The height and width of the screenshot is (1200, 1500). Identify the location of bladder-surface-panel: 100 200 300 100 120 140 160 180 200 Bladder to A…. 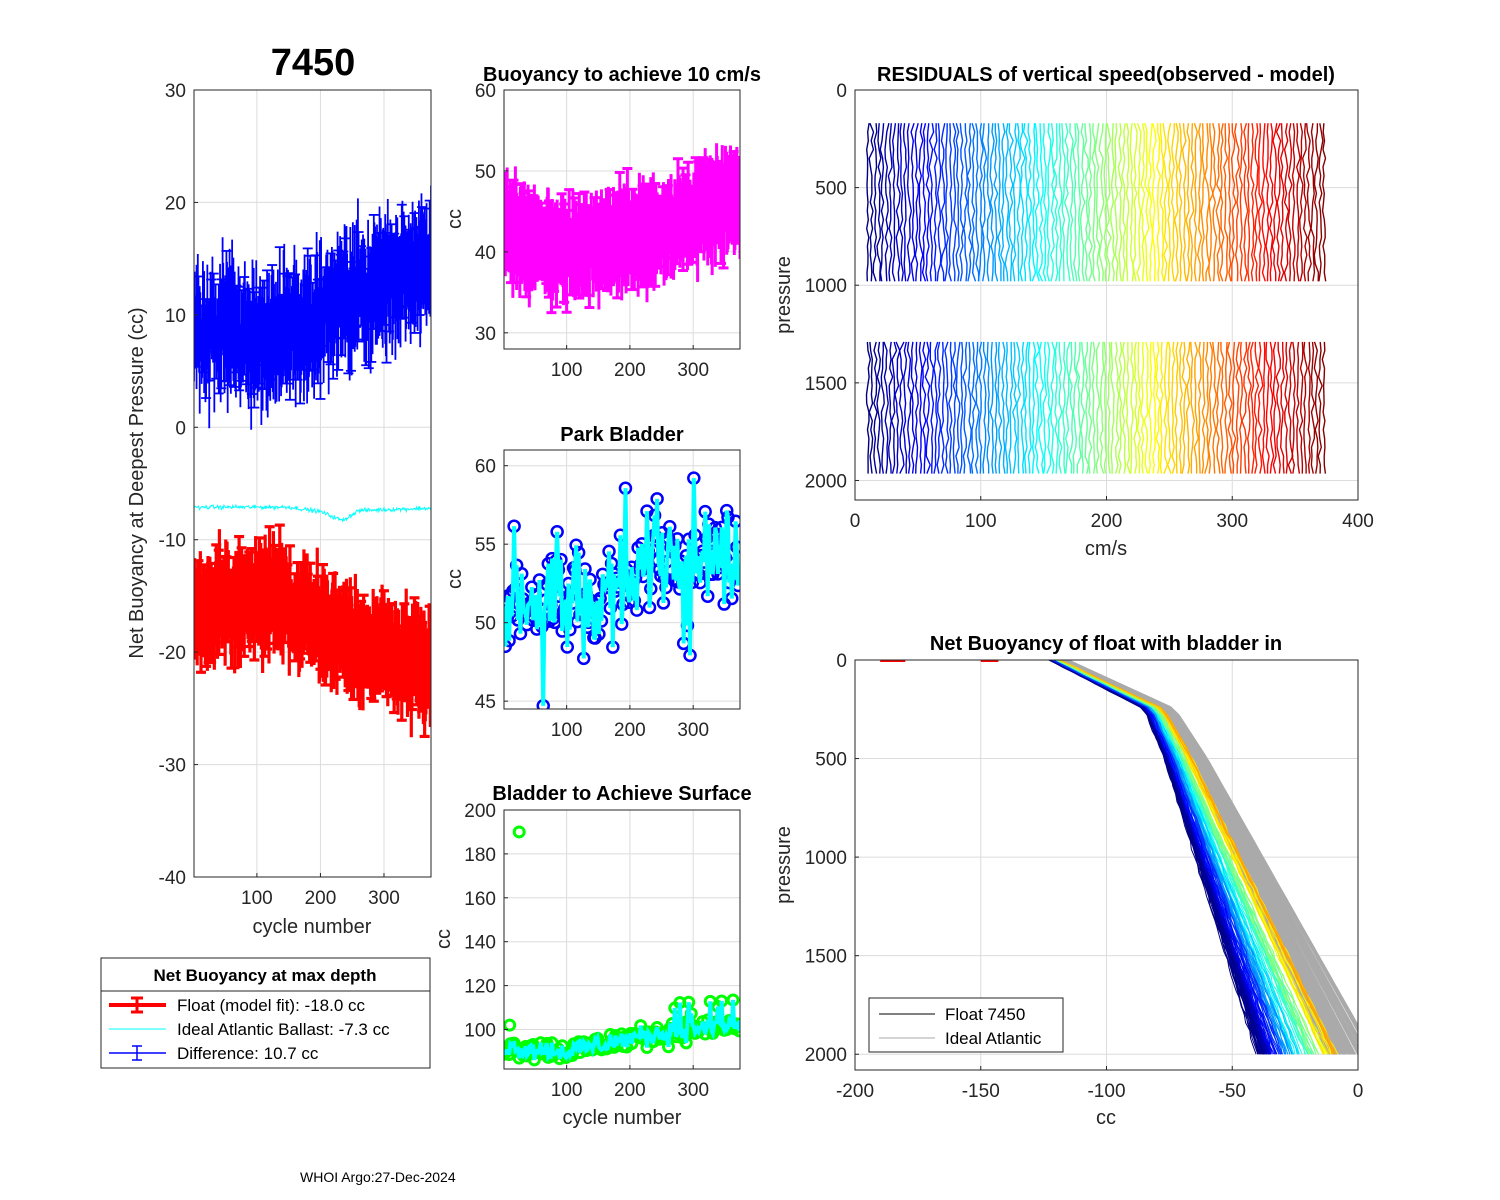
(592, 956).